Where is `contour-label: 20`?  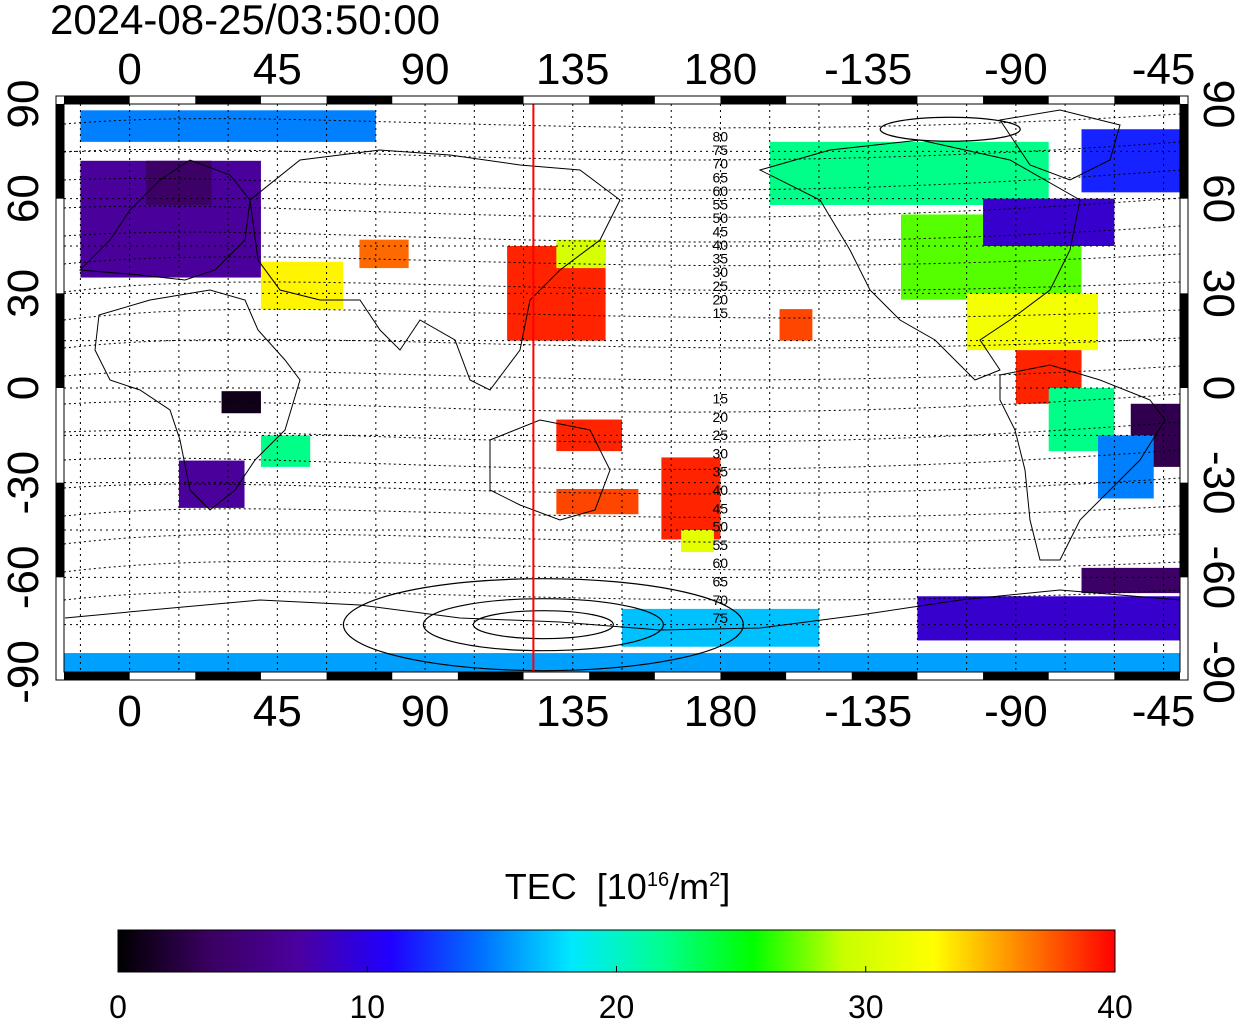 contour-label: 20 is located at coordinates (720, 299).